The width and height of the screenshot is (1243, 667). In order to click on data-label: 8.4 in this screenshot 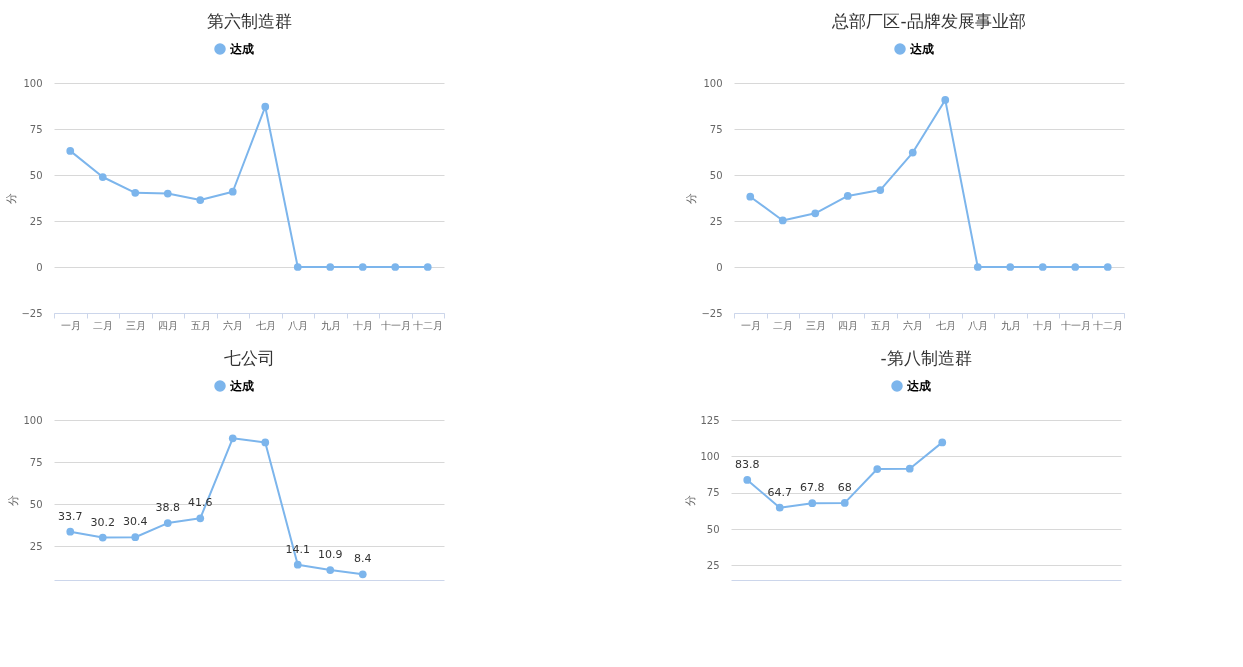, I will do `click(363, 559)`.